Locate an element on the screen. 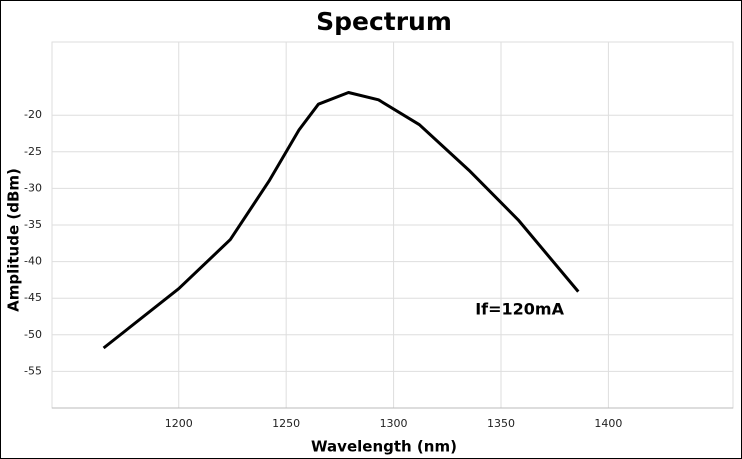 Image resolution: width=742 pixels, height=459 pixels. x-tick-label: 1300 is located at coordinates (394, 423).